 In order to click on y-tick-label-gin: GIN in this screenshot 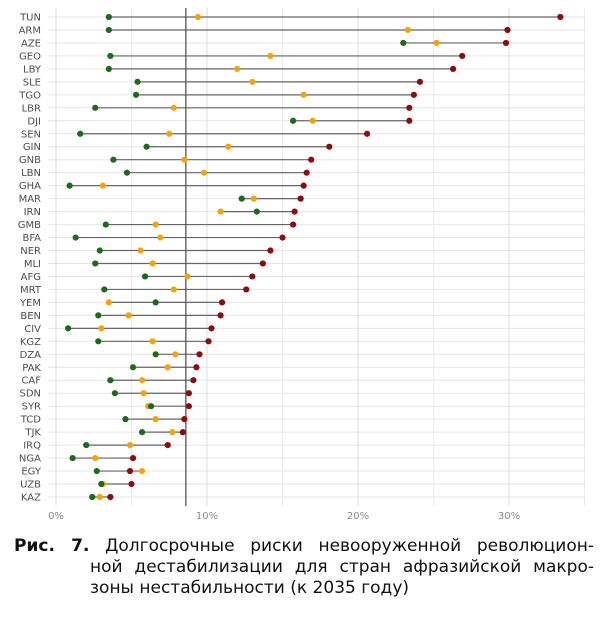, I will do `click(32, 147)`.